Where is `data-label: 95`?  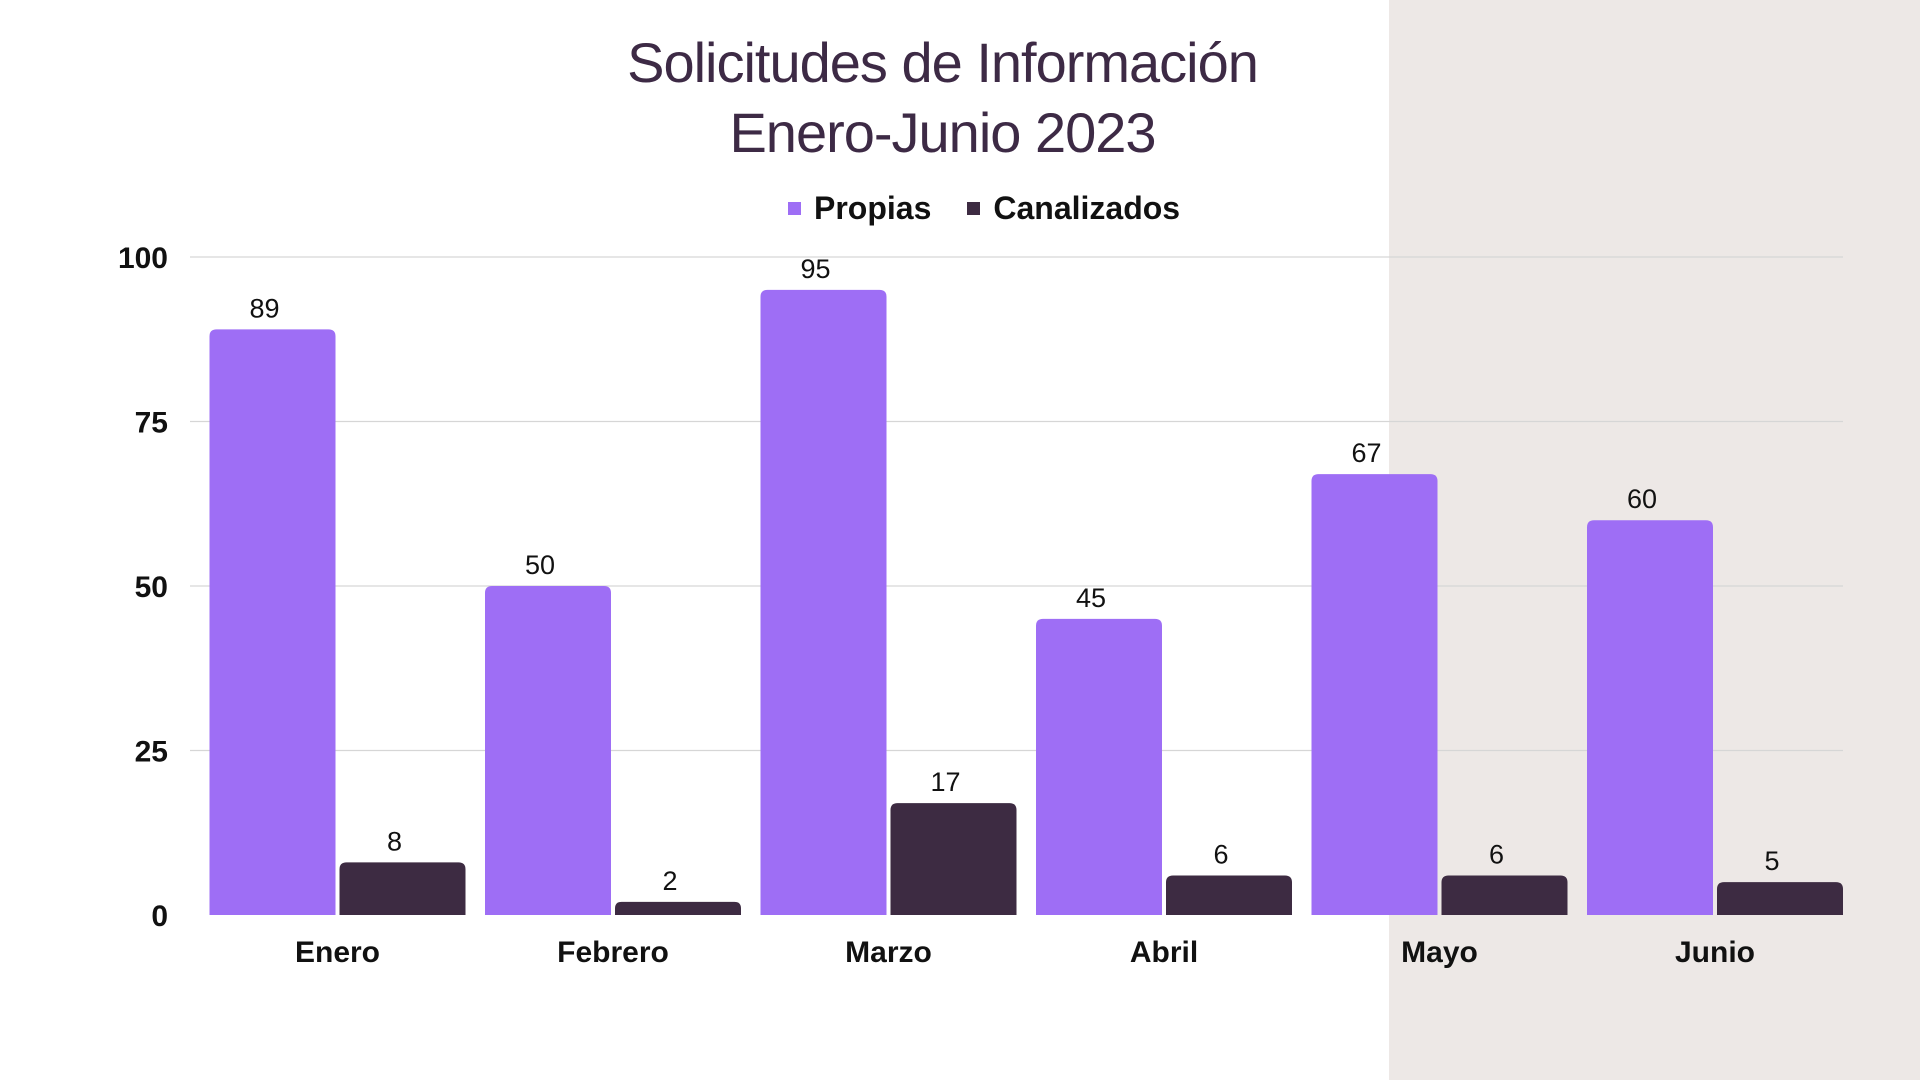
data-label: 95 is located at coordinates (815, 269).